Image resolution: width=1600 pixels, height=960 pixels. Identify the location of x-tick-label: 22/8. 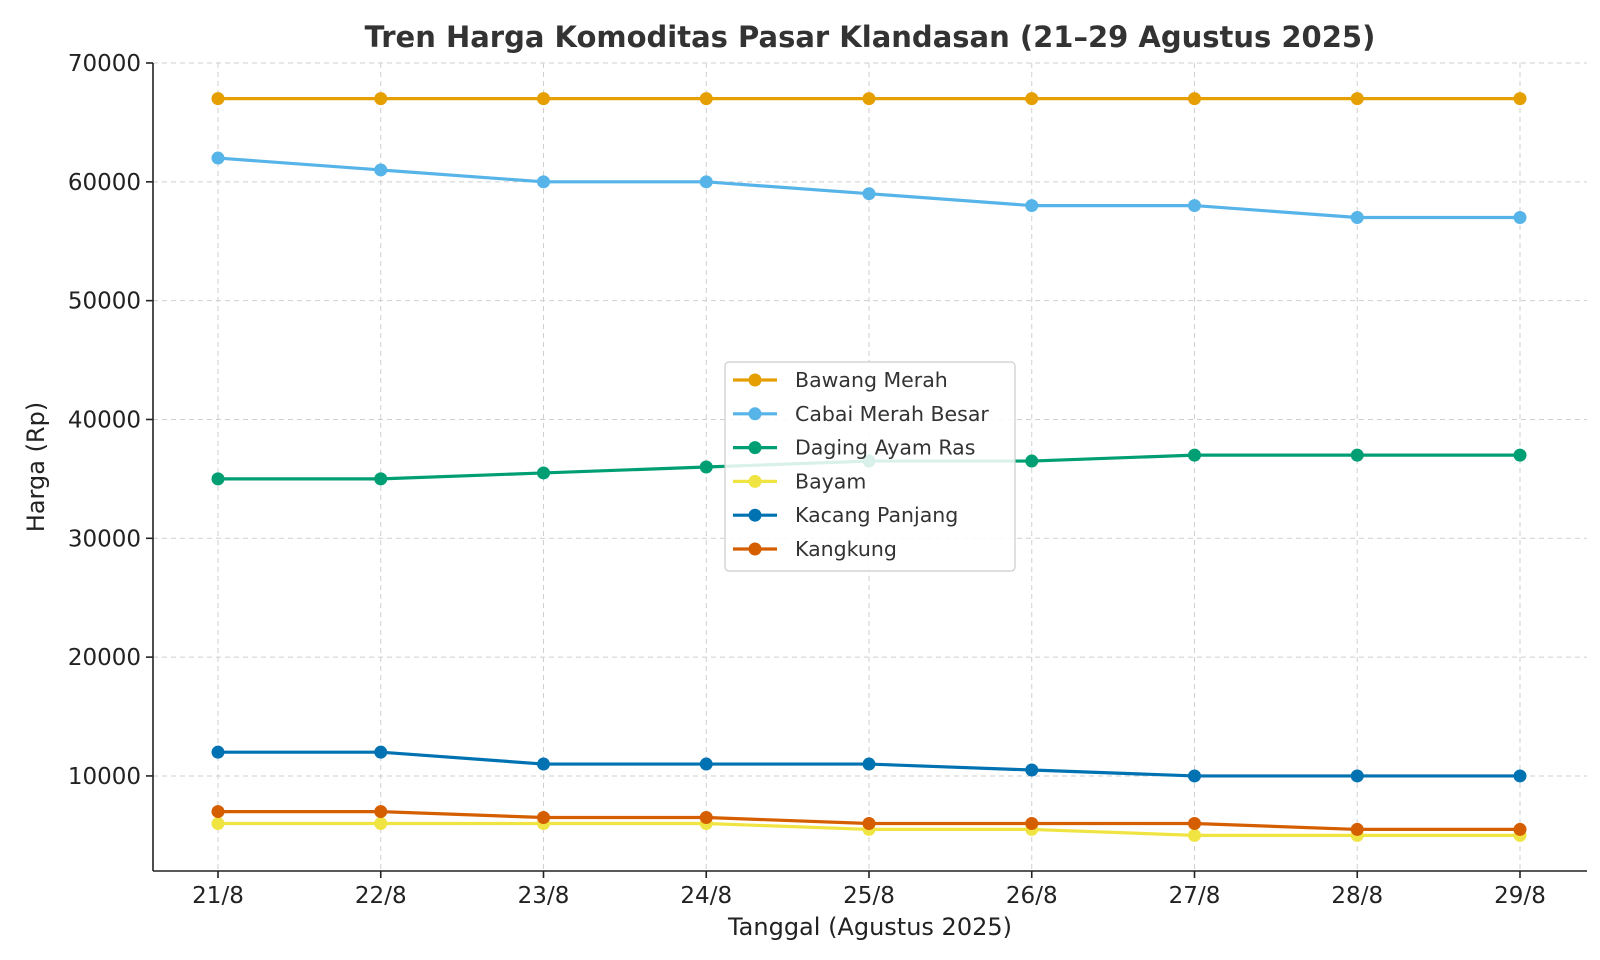
(381, 896).